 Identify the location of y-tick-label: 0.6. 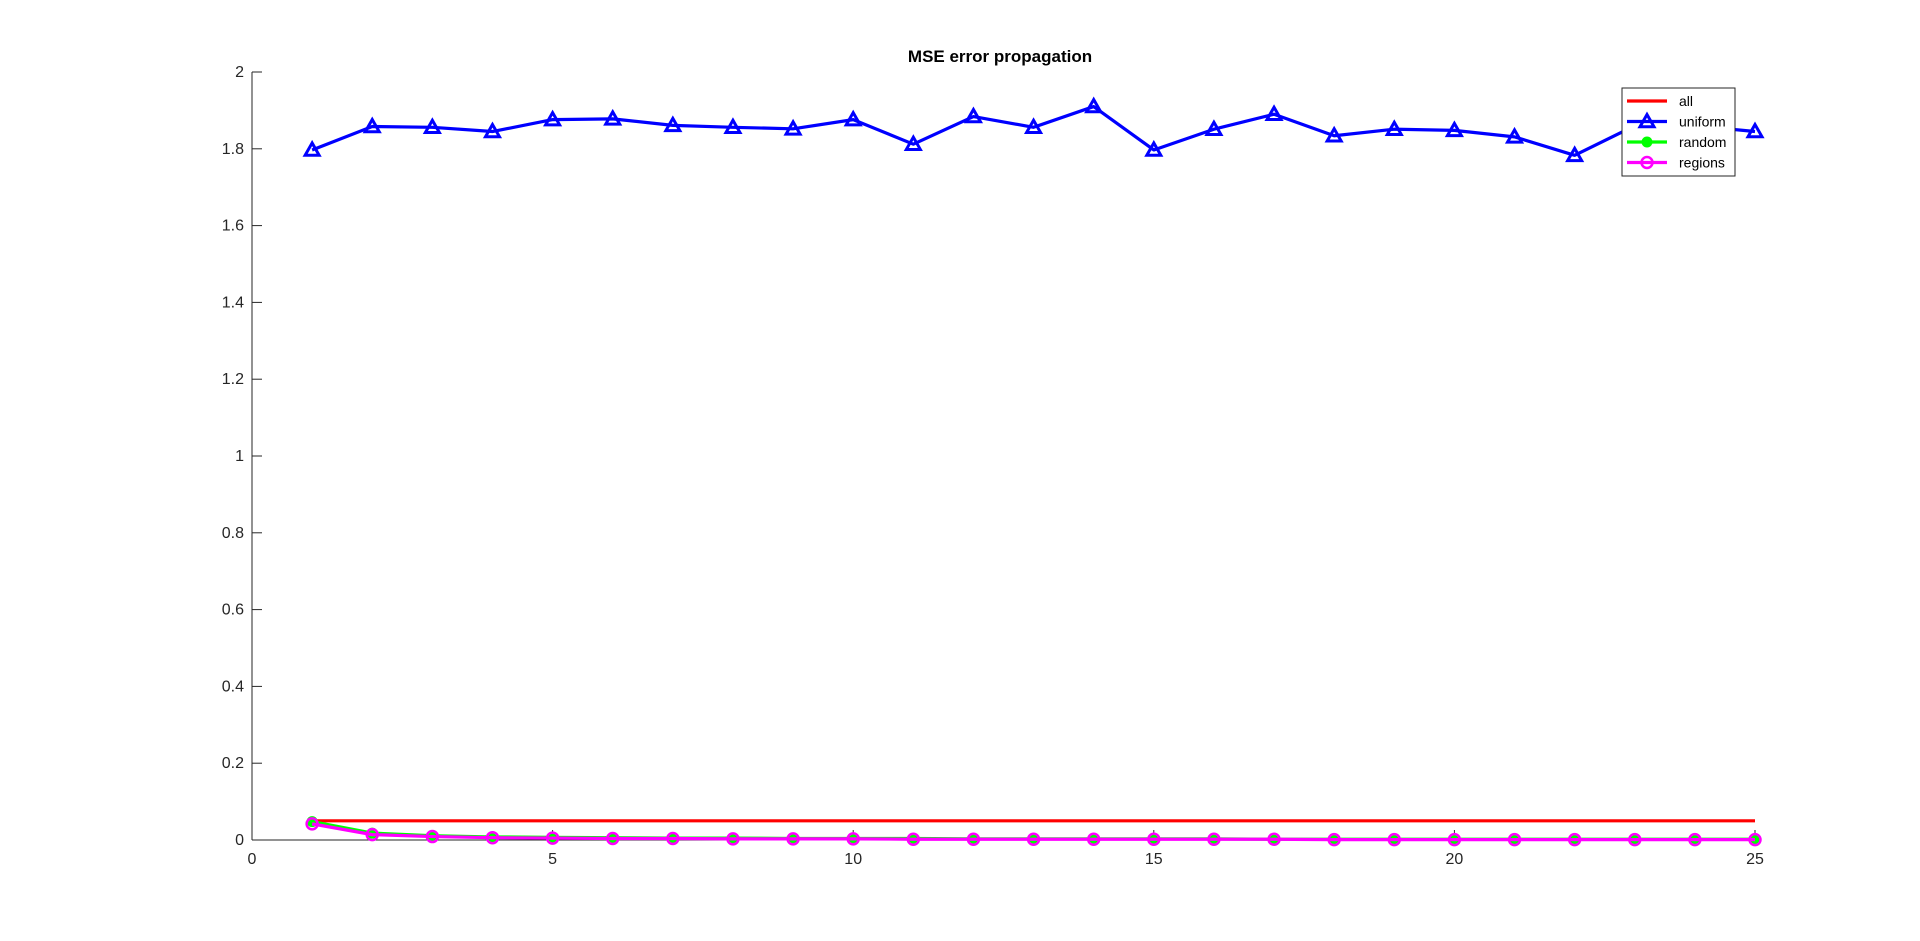
(233, 610).